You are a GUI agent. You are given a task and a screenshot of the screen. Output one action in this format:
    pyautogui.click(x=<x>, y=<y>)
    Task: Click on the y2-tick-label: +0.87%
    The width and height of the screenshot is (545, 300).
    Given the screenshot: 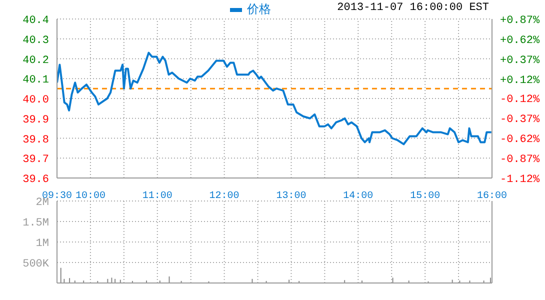 What is the action you would take?
    pyautogui.click(x=520, y=21)
    